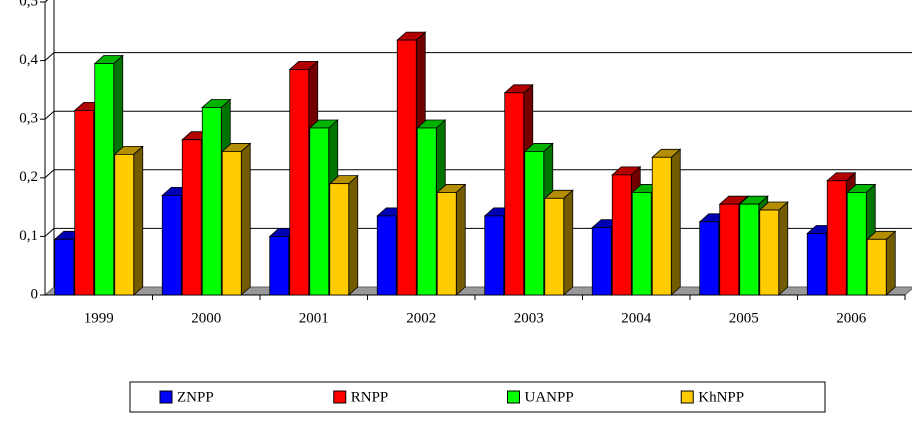 This screenshot has height=447, width=912. I want to click on legend-label: UANPP, so click(549, 397).